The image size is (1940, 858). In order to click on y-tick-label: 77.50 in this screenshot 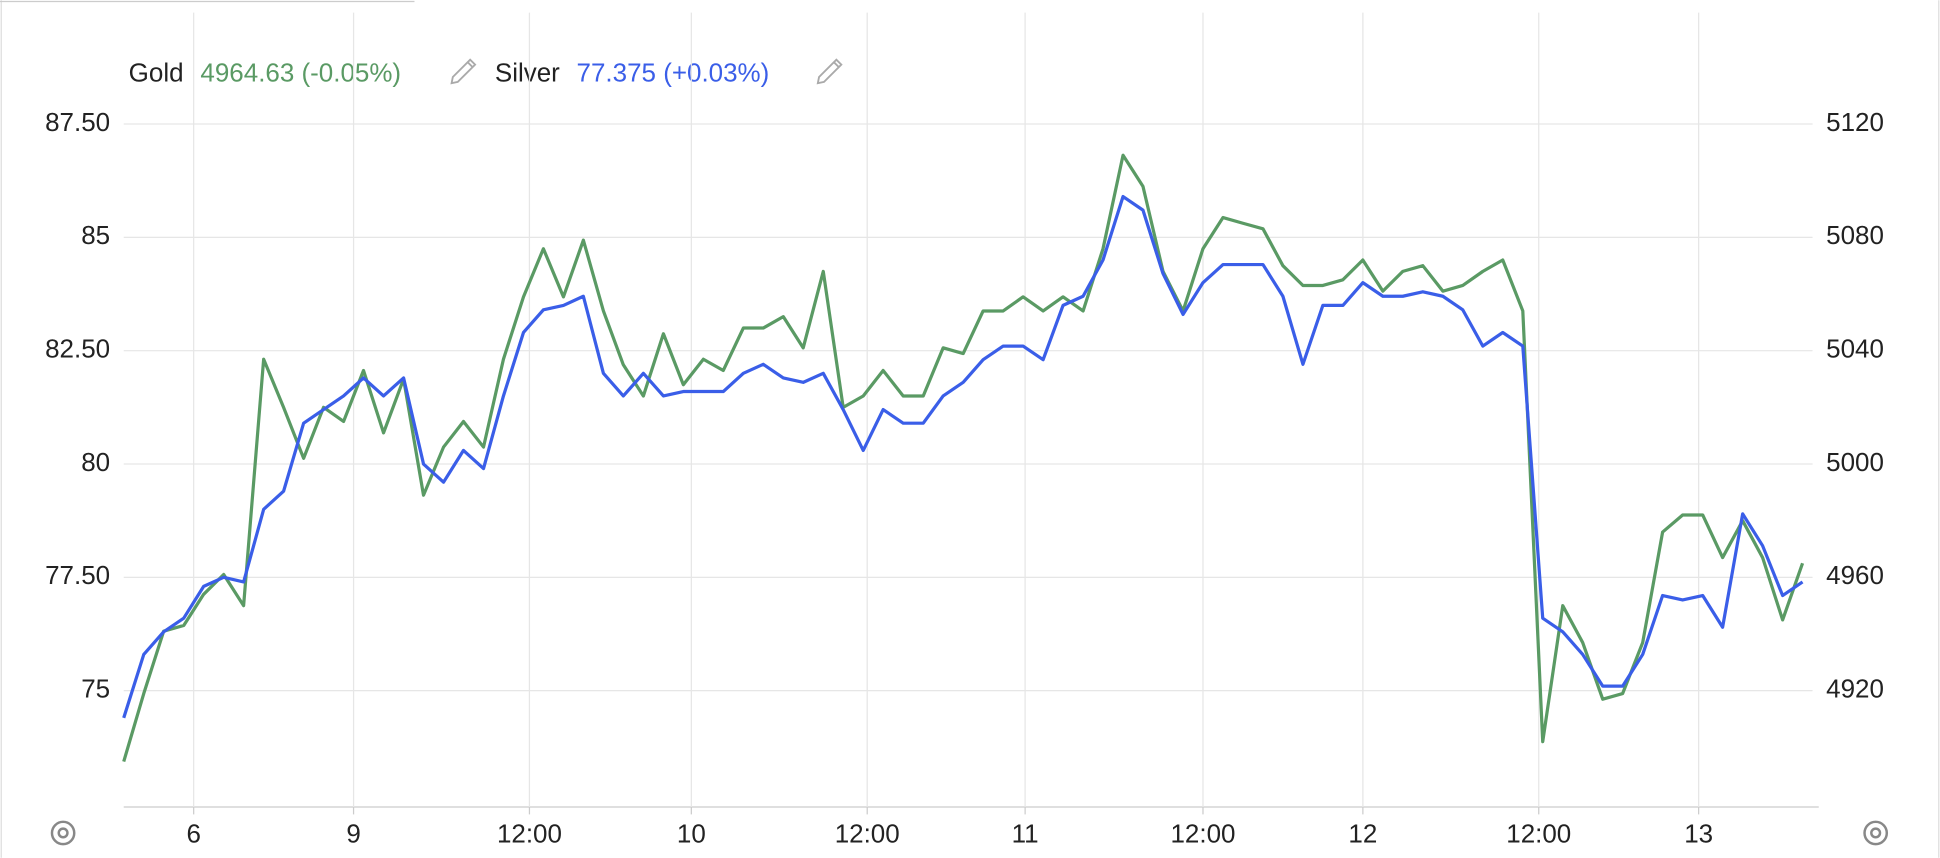, I will do `click(77, 575)`.